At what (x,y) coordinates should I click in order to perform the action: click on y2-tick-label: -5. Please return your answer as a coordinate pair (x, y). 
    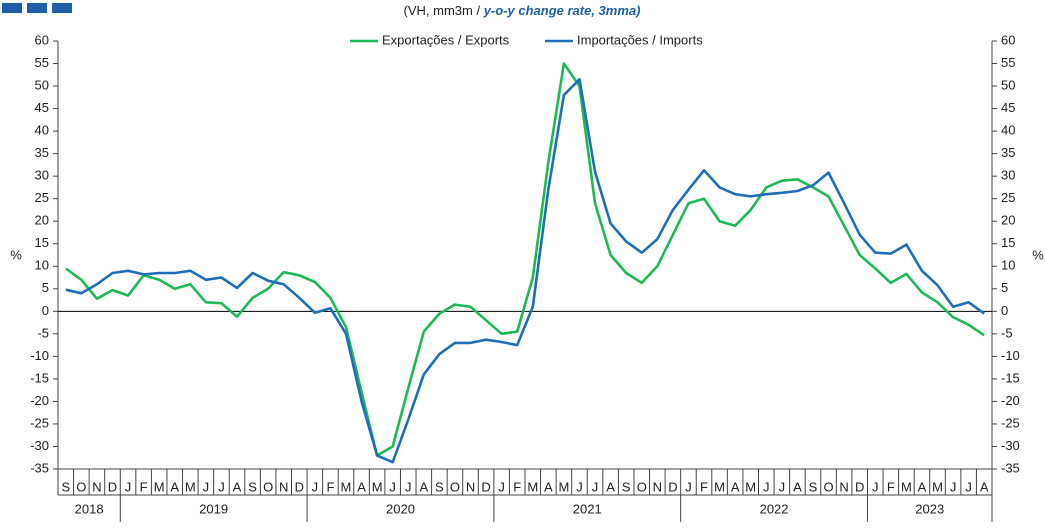
    Looking at the image, I should click on (1007, 332).